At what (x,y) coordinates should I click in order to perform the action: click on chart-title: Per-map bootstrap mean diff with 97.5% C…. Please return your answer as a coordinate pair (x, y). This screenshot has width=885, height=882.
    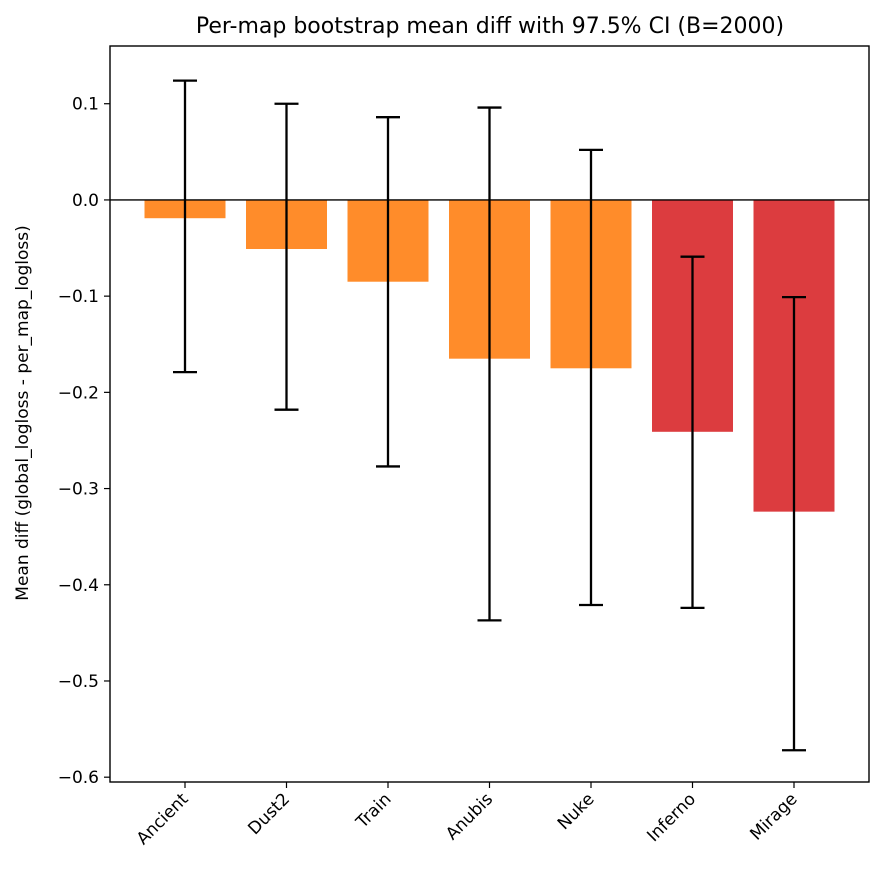
    Looking at the image, I should click on (490, 26).